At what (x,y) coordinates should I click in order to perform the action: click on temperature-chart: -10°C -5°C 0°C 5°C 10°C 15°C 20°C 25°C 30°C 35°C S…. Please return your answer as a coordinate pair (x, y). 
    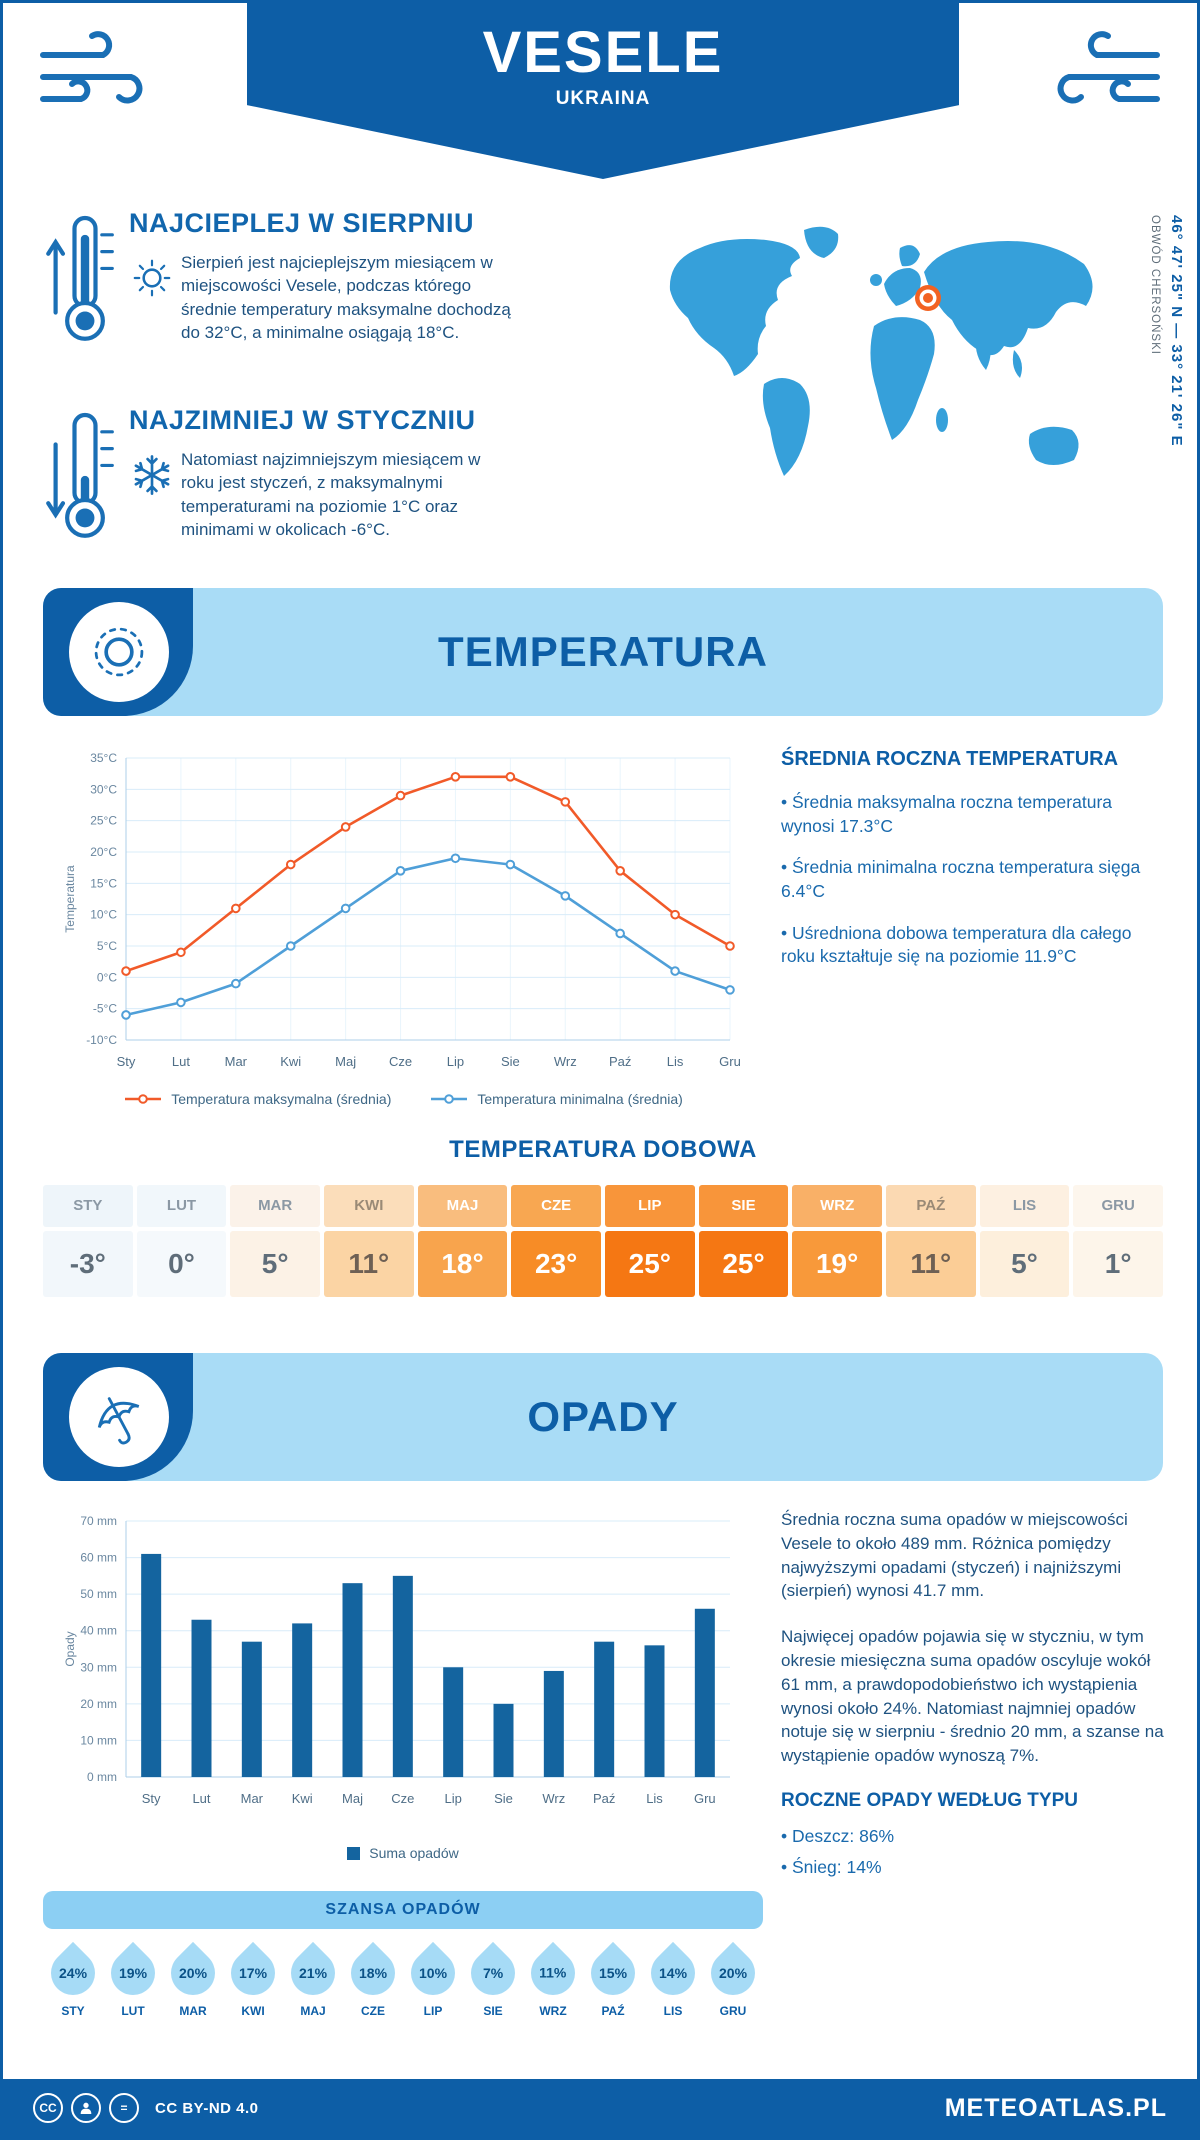
    Looking at the image, I should click on (403, 918).